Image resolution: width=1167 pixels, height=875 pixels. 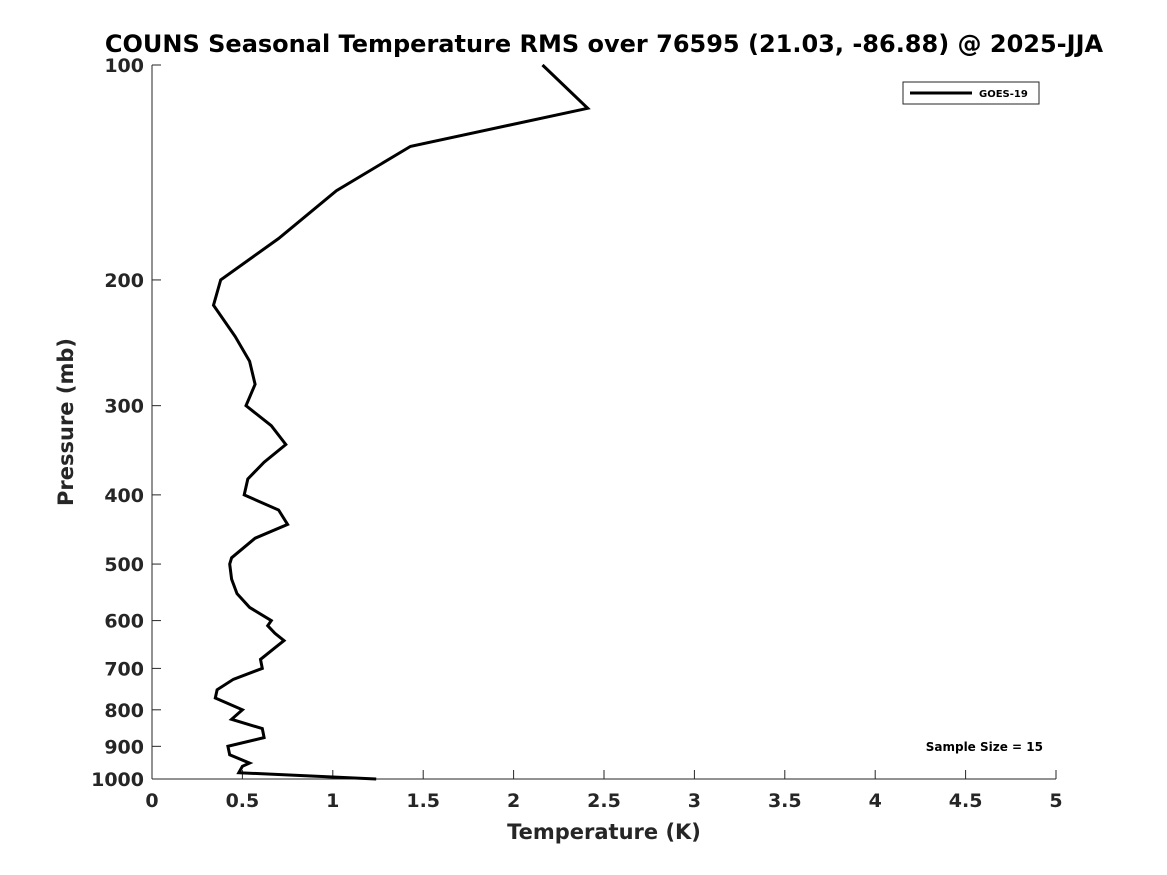 What do you see at coordinates (124, 711) in the screenshot?
I see `y-tick-label: 800` at bounding box center [124, 711].